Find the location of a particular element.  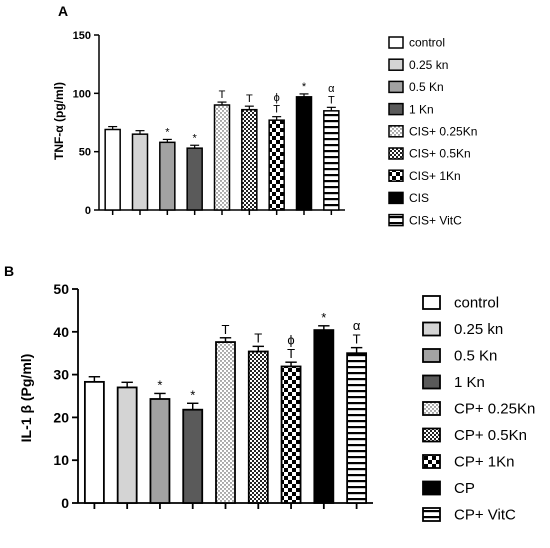

legend-label: CIS+ 0.5Kn is located at coordinates (440, 154).